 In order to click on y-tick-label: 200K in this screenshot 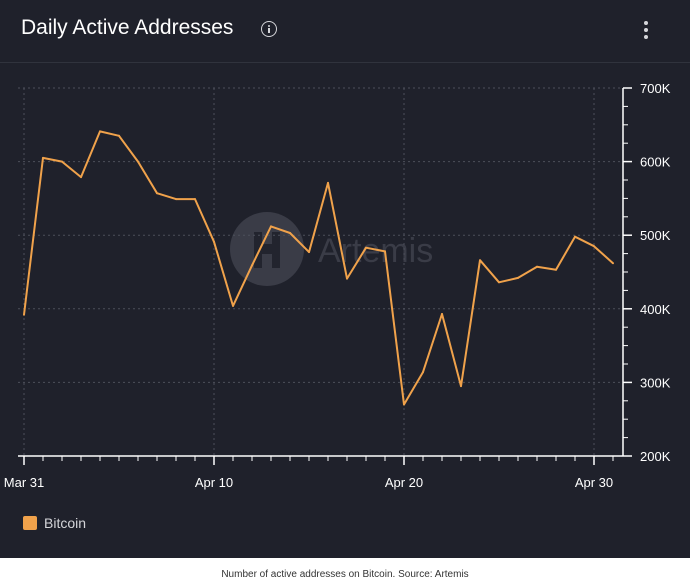, I will do `click(655, 456)`.